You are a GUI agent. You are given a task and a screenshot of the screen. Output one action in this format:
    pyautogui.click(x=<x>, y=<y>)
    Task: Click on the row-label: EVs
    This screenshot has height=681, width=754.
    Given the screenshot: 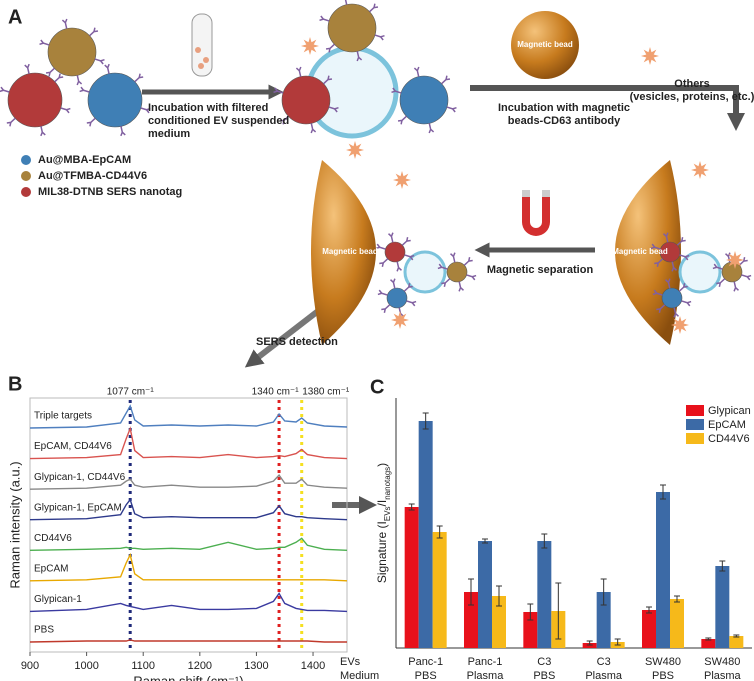 What is the action you would take?
    pyautogui.click(x=350, y=662)
    